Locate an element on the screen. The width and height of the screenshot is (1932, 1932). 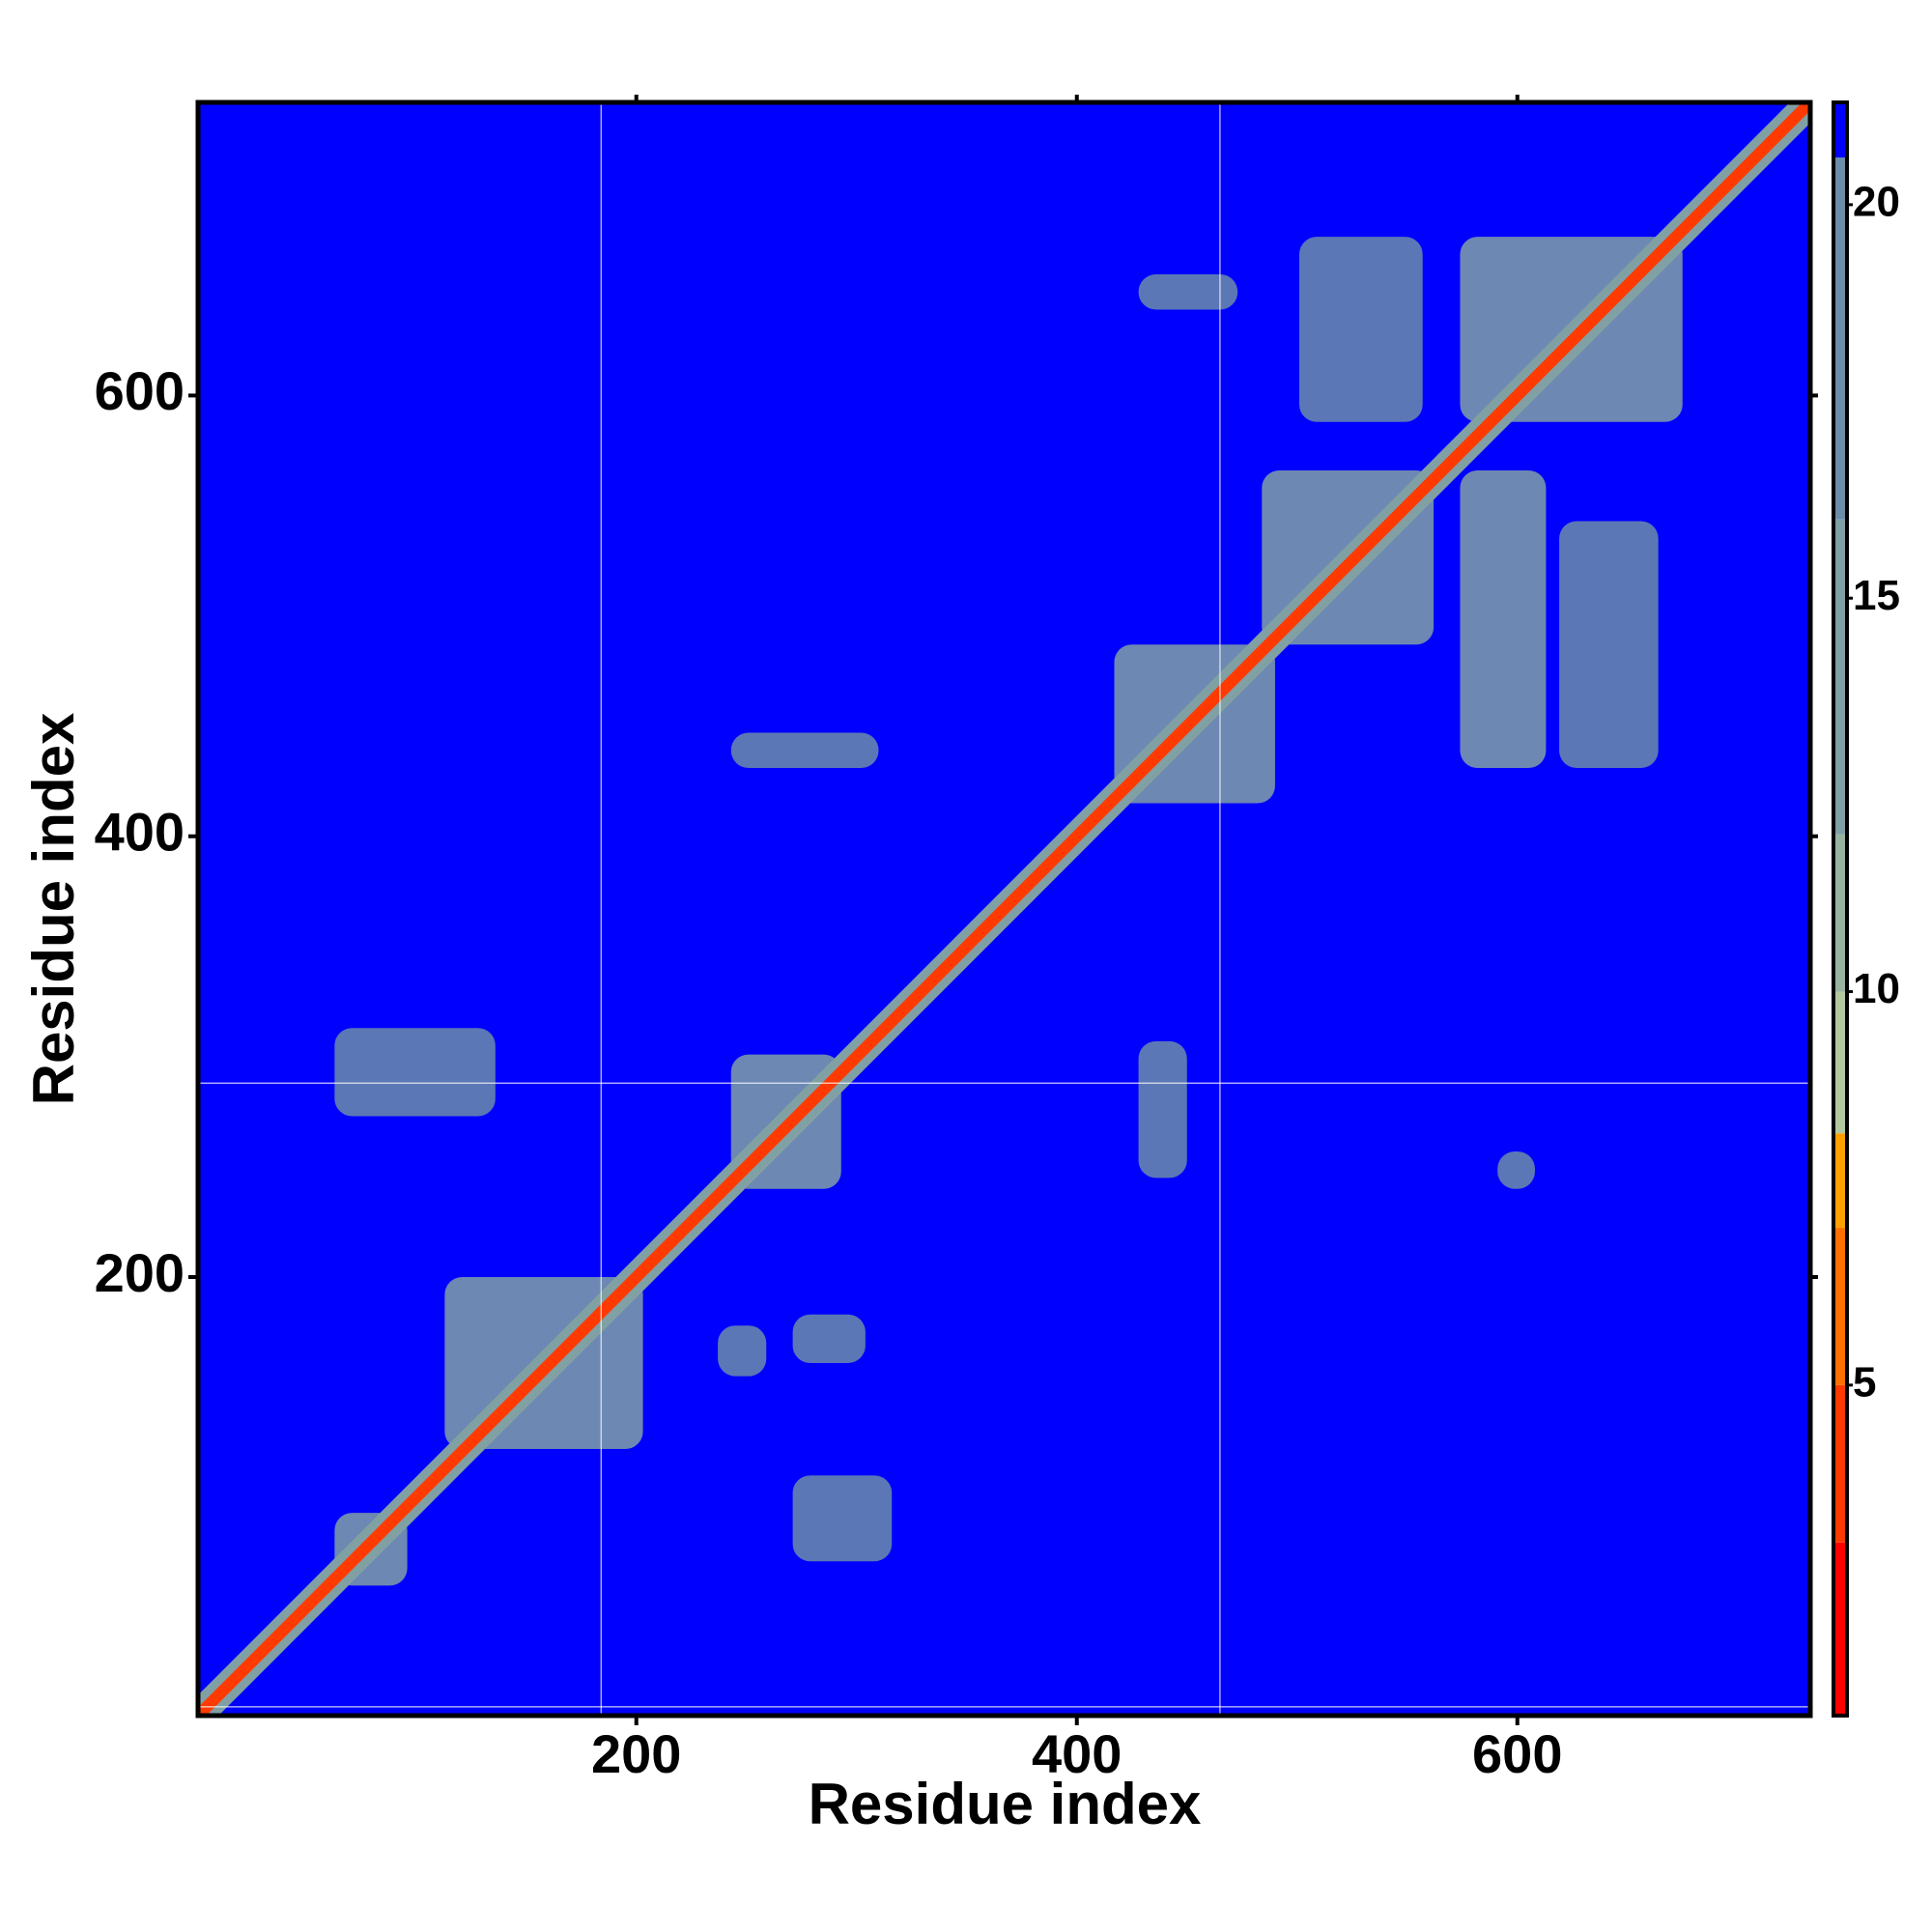
colorbar-border is located at coordinates (1840, 909).